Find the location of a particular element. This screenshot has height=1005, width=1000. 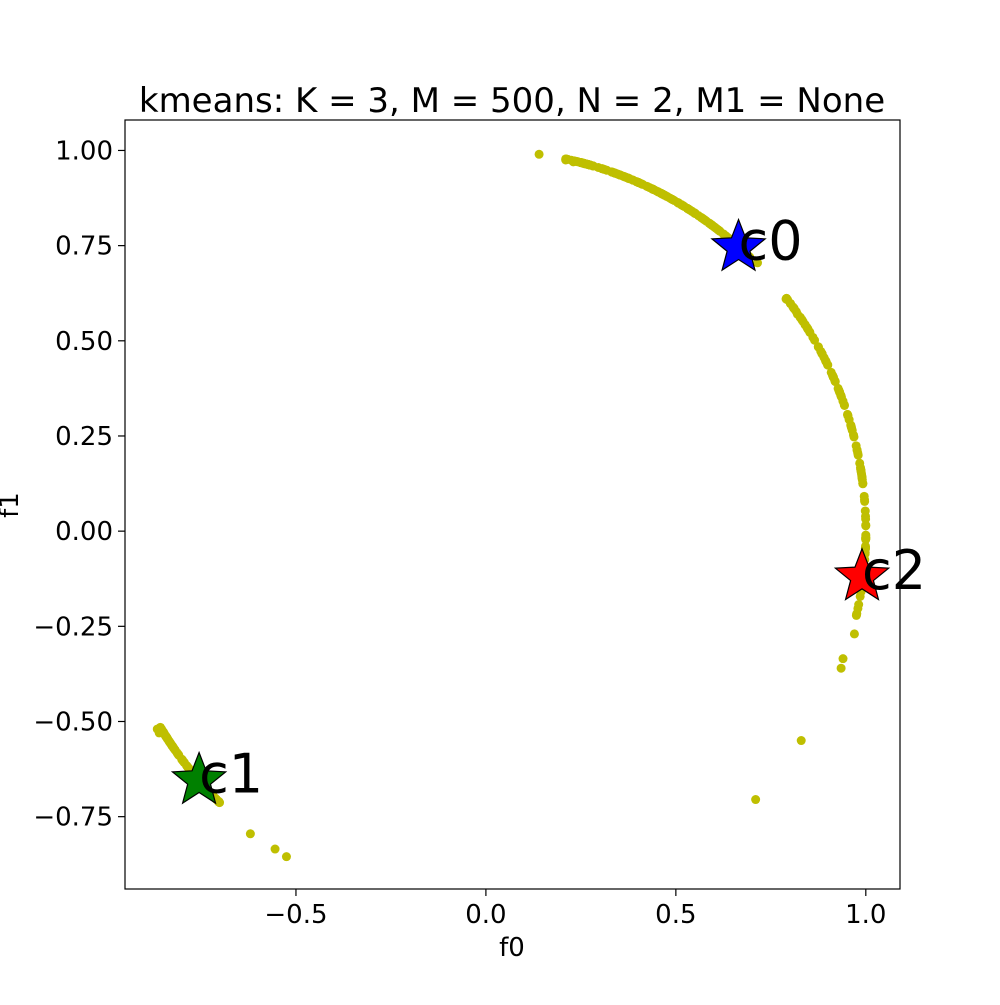

x-axis-label: f0 is located at coordinates (512, 948).